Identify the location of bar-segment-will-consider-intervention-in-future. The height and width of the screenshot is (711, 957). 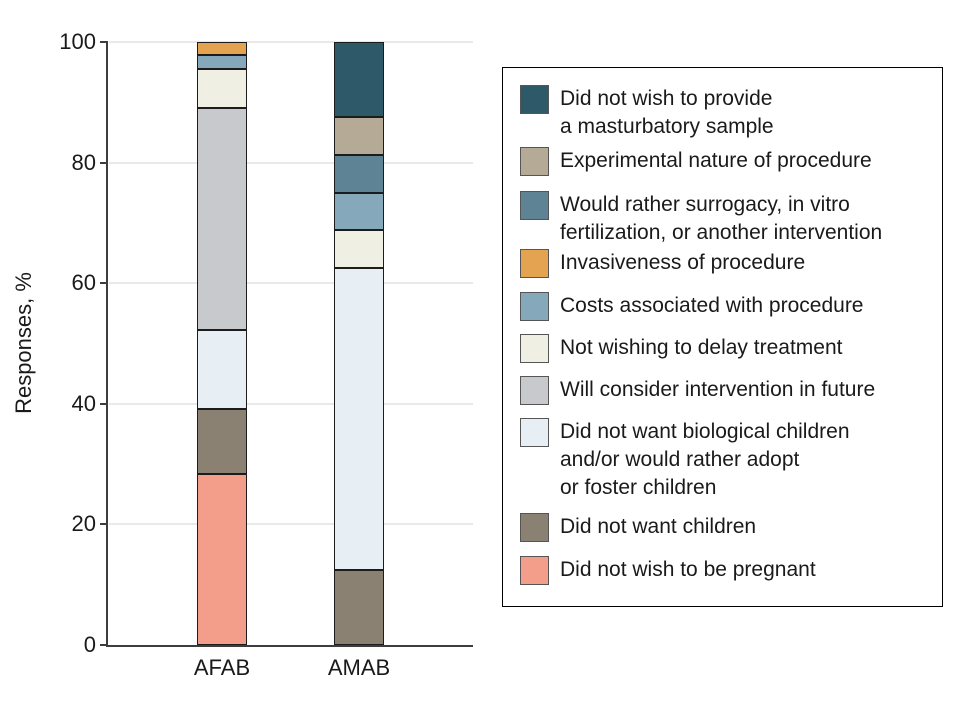
(222, 219).